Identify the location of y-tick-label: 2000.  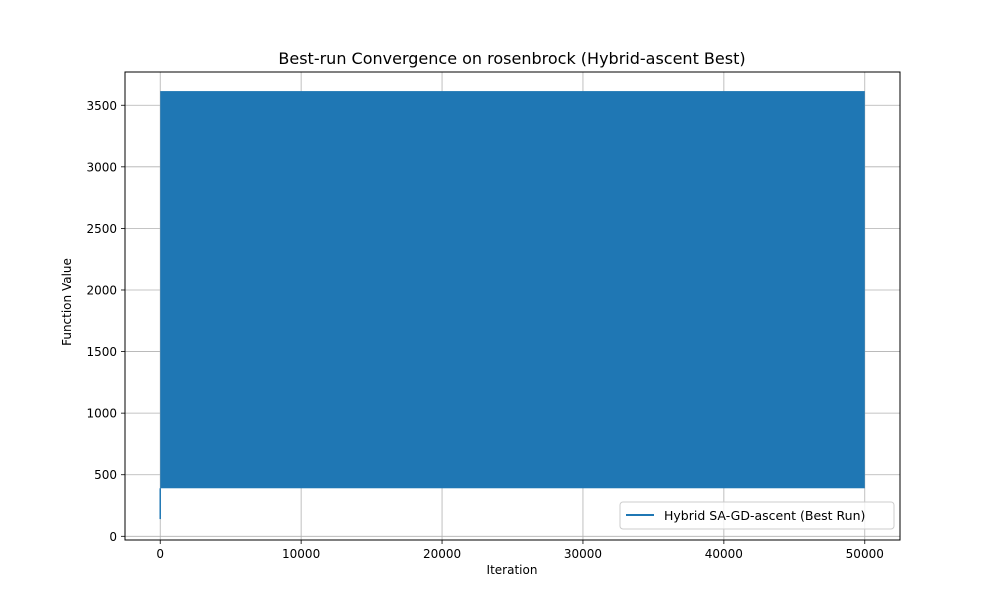
(101, 290).